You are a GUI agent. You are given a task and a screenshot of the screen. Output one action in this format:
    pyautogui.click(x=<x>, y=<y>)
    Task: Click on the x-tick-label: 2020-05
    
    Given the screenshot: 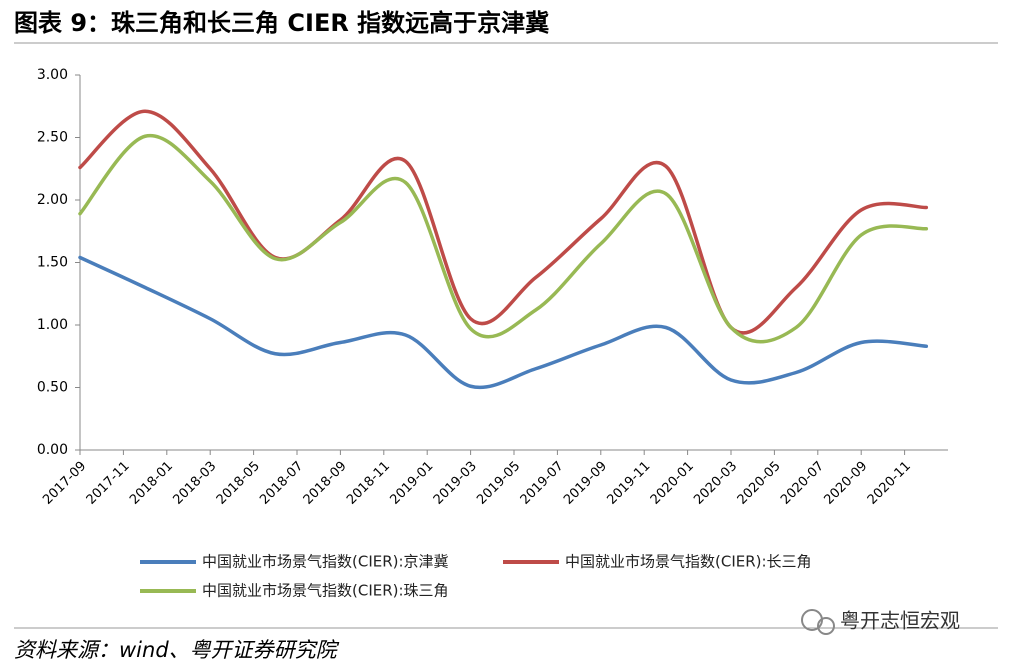 What is the action you would take?
    pyautogui.click(x=759, y=483)
    